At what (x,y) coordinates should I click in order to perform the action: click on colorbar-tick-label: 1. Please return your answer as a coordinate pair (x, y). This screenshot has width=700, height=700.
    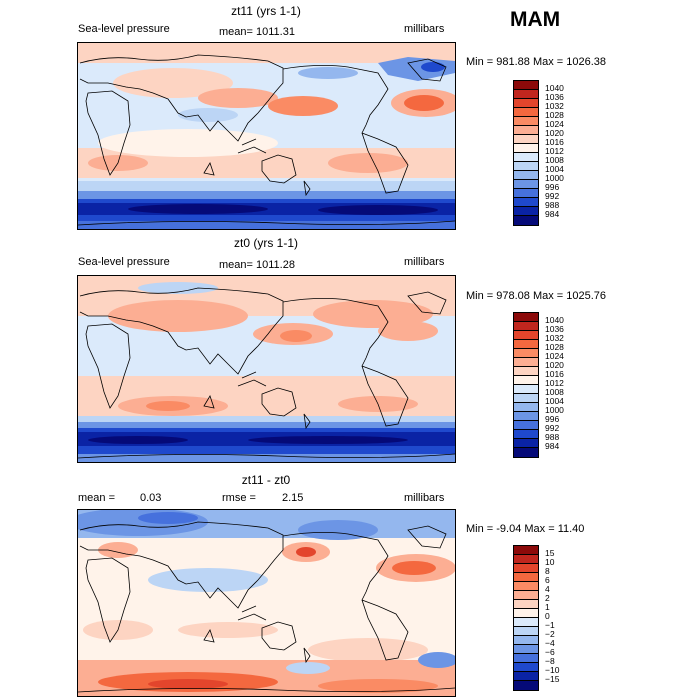
    Looking at the image, I should click on (547, 607).